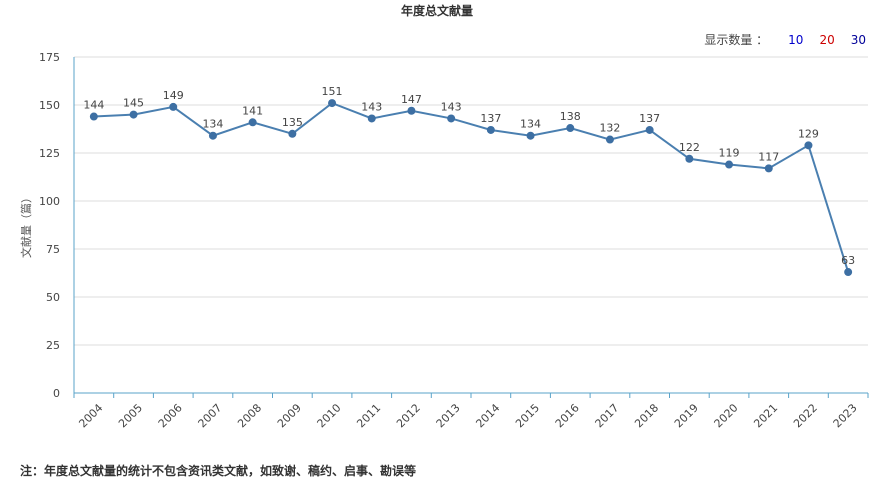 The height and width of the screenshot is (479, 874). What do you see at coordinates (827, 39) in the screenshot?
I see `count-option-20: 20` at bounding box center [827, 39].